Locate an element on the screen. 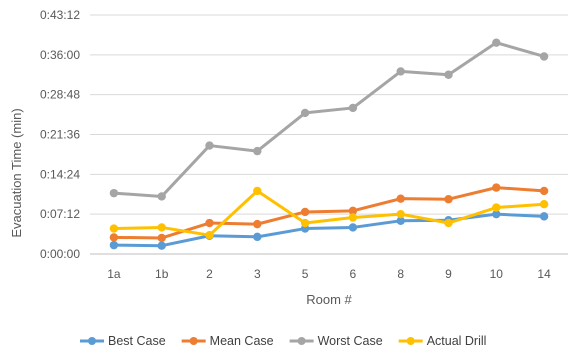  y-tick-label: 0:28:48 is located at coordinates (60, 95).